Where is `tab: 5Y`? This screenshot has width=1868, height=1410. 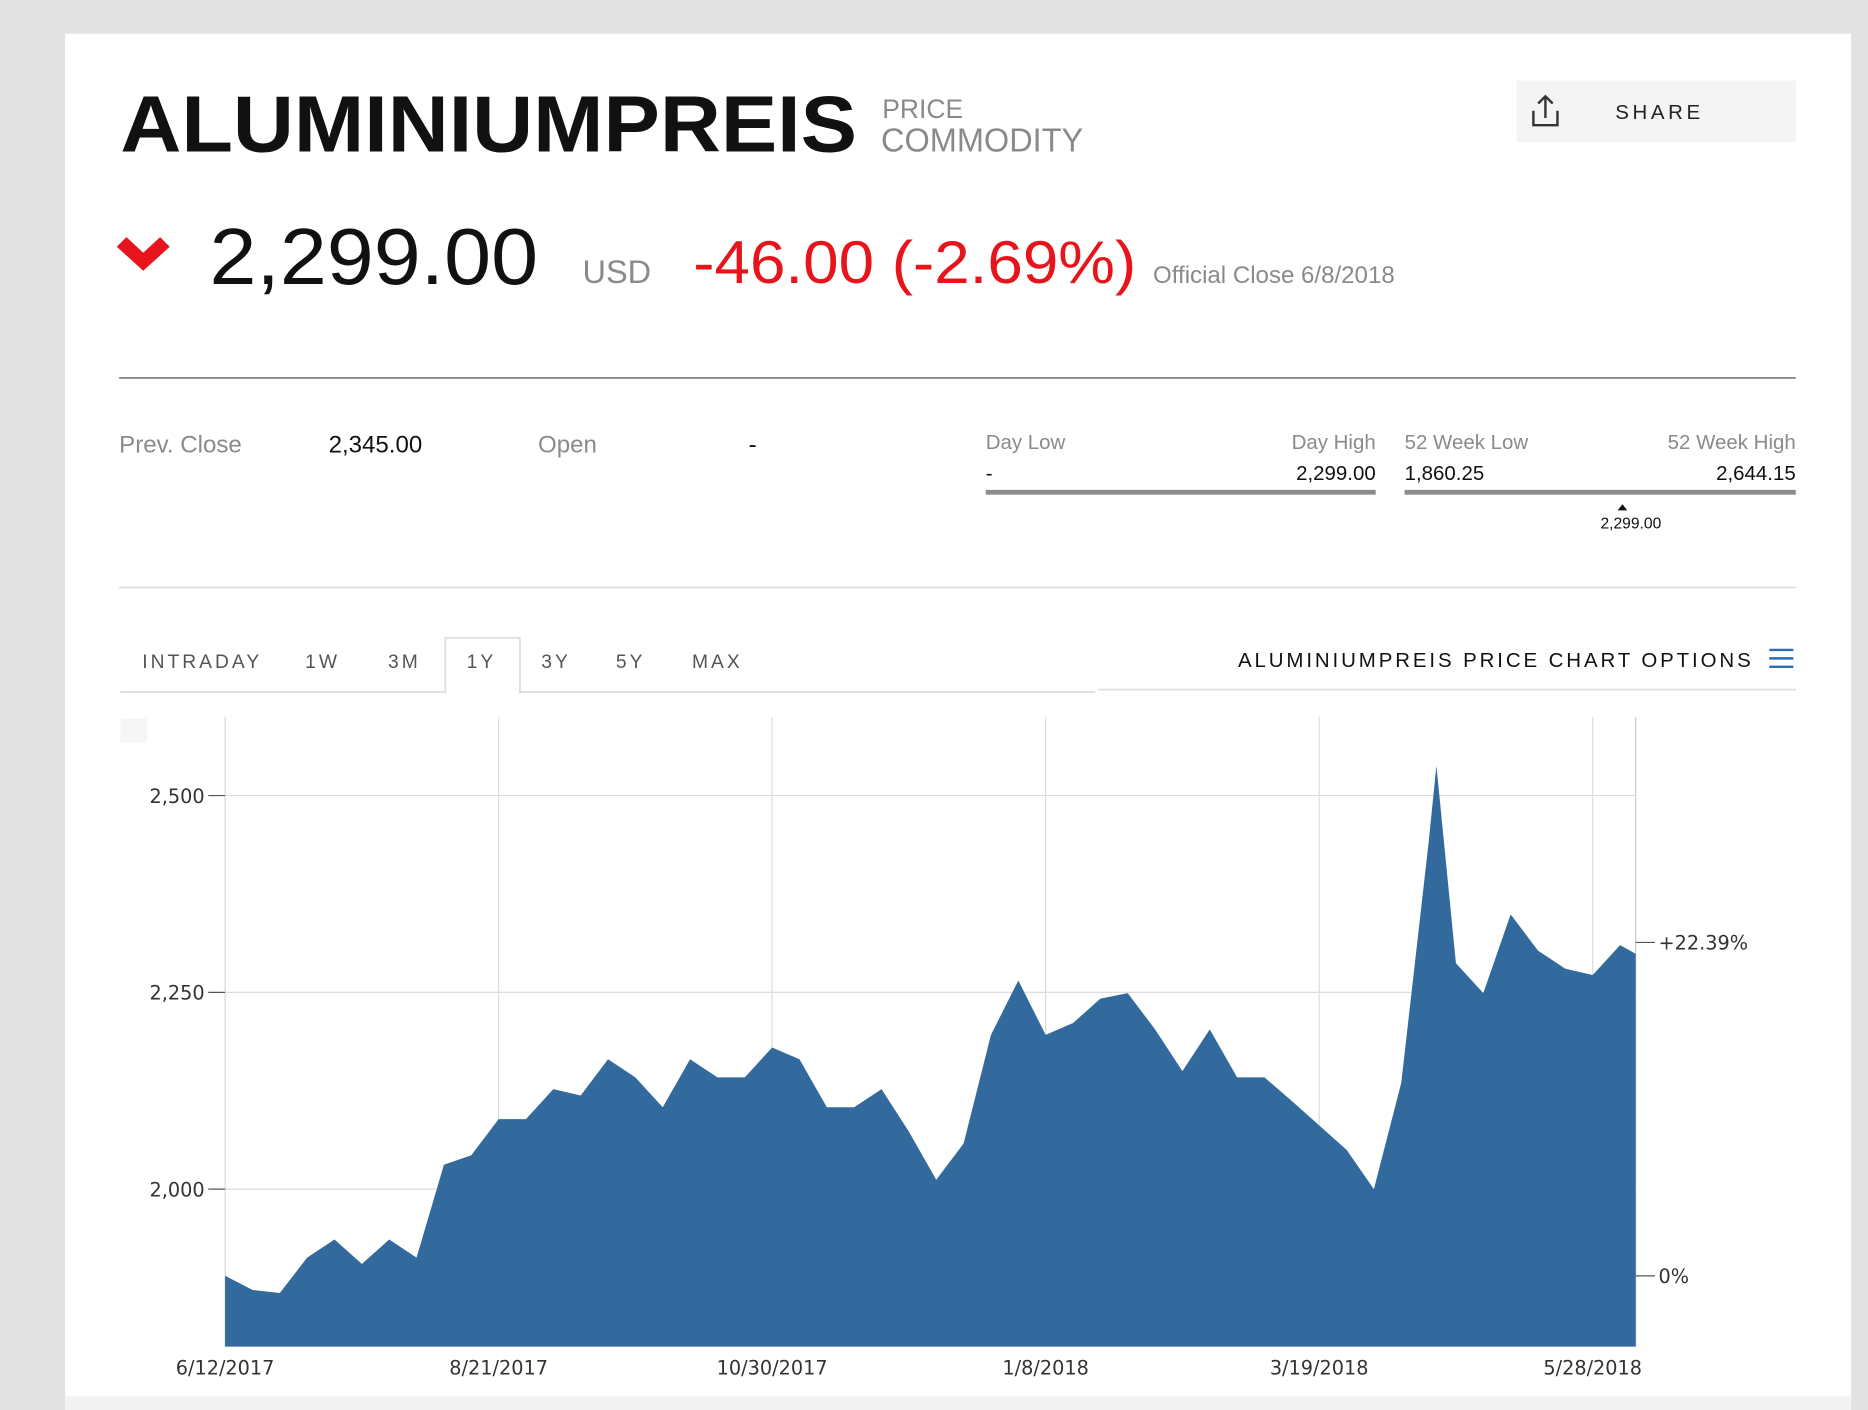
tab: 5Y is located at coordinates (631, 662).